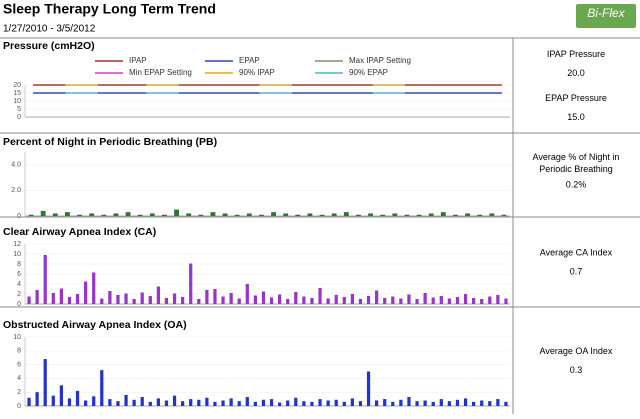 The image size is (640, 419). What do you see at coordinates (16, 190) in the screenshot?
I see `y-tick-label: 2.0` at bounding box center [16, 190].